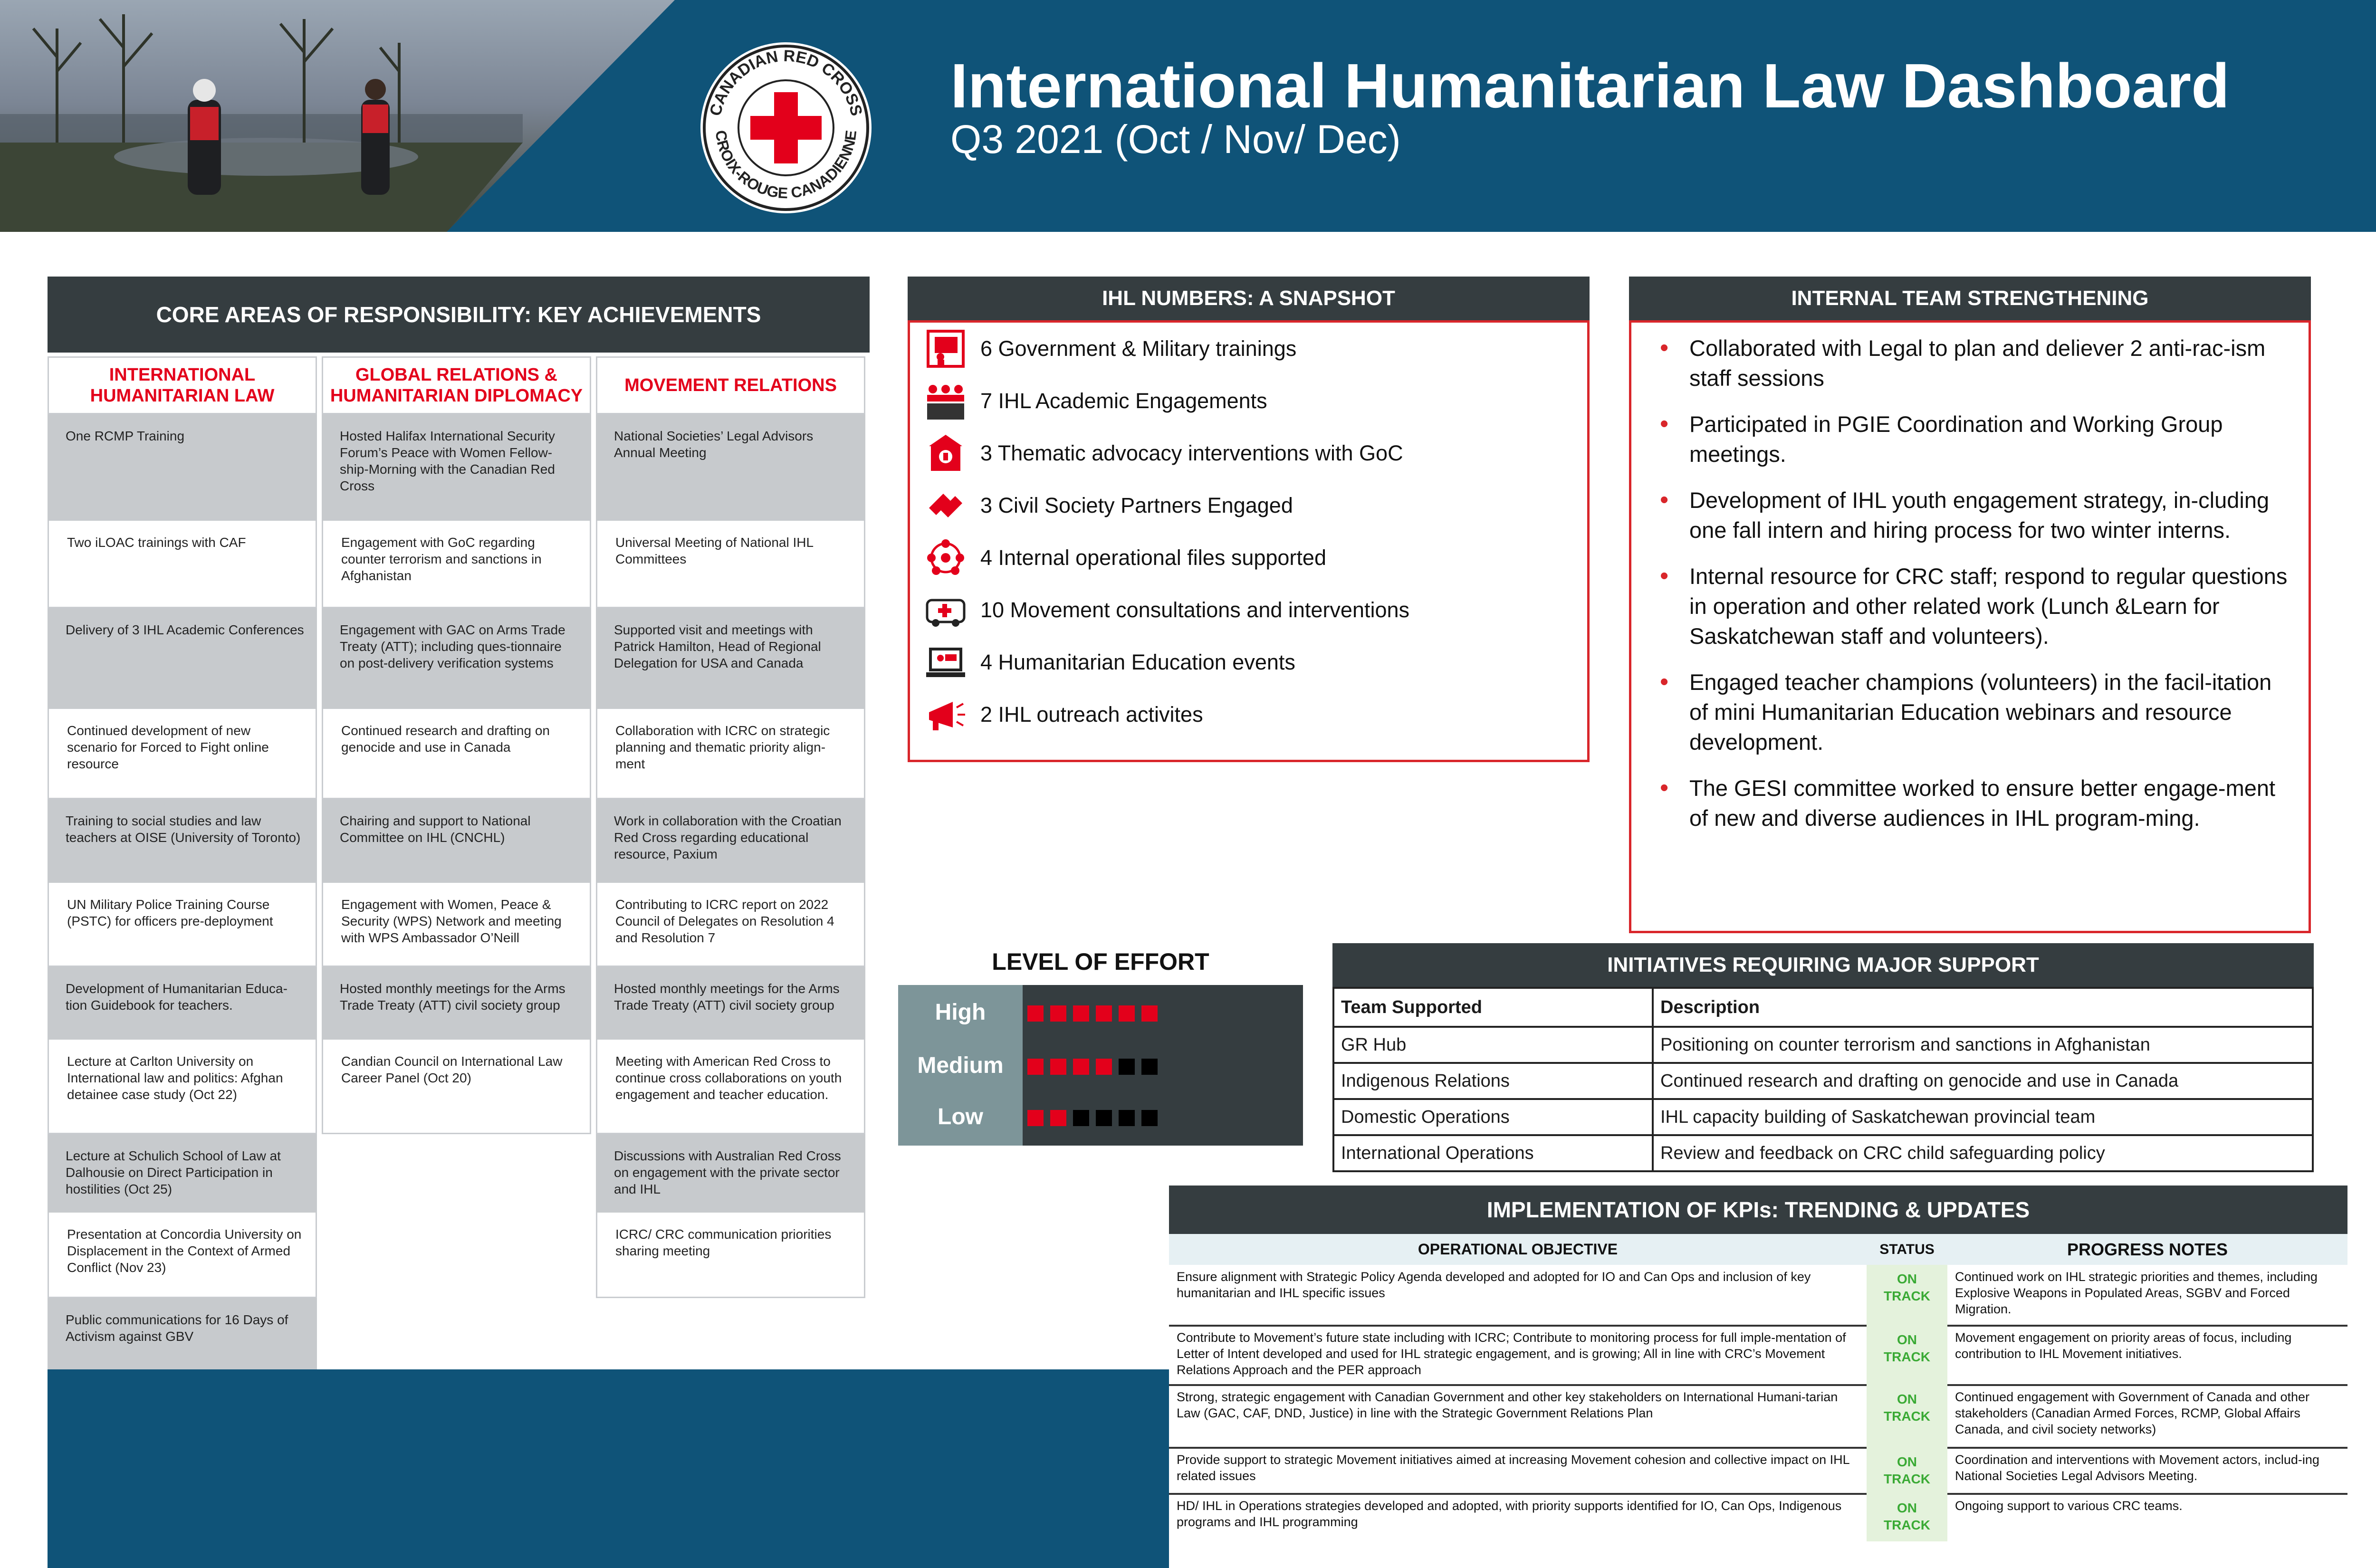  Describe the element at coordinates (1153, 558) in the screenshot. I see `ihl-number-text: 4 Internal operational files supported` at that location.